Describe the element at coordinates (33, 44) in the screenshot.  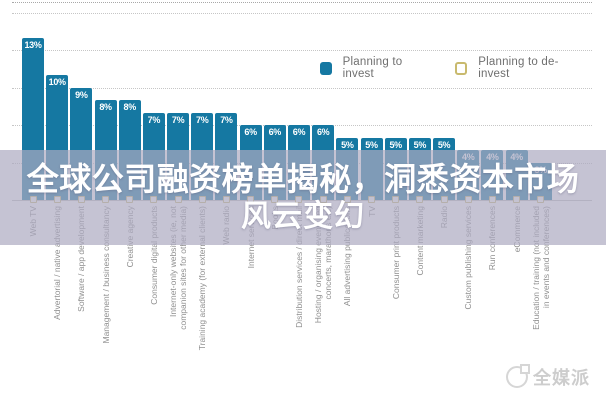
I see `bar-value-label: 13%` at that location.